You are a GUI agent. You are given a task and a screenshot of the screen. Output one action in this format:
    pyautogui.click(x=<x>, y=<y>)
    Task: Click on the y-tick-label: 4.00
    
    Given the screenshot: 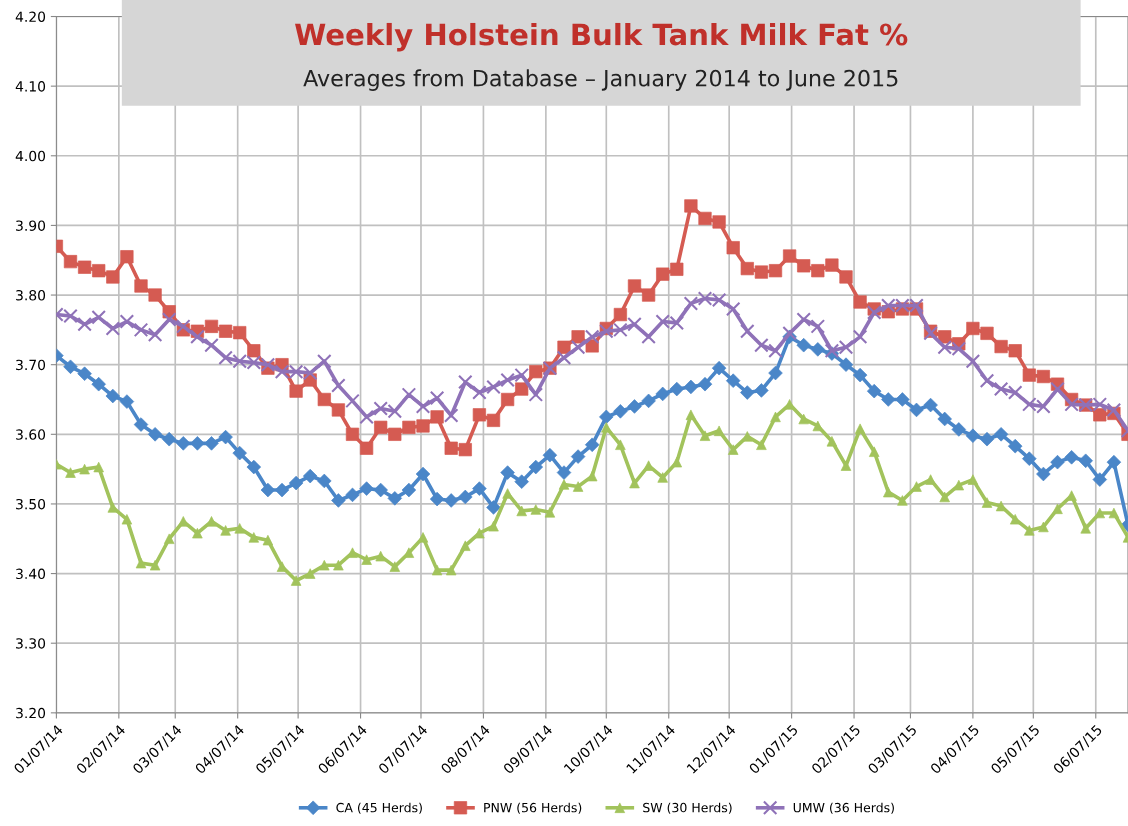 What is the action you would take?
    pyautogui.click(x=30, y=156)
    